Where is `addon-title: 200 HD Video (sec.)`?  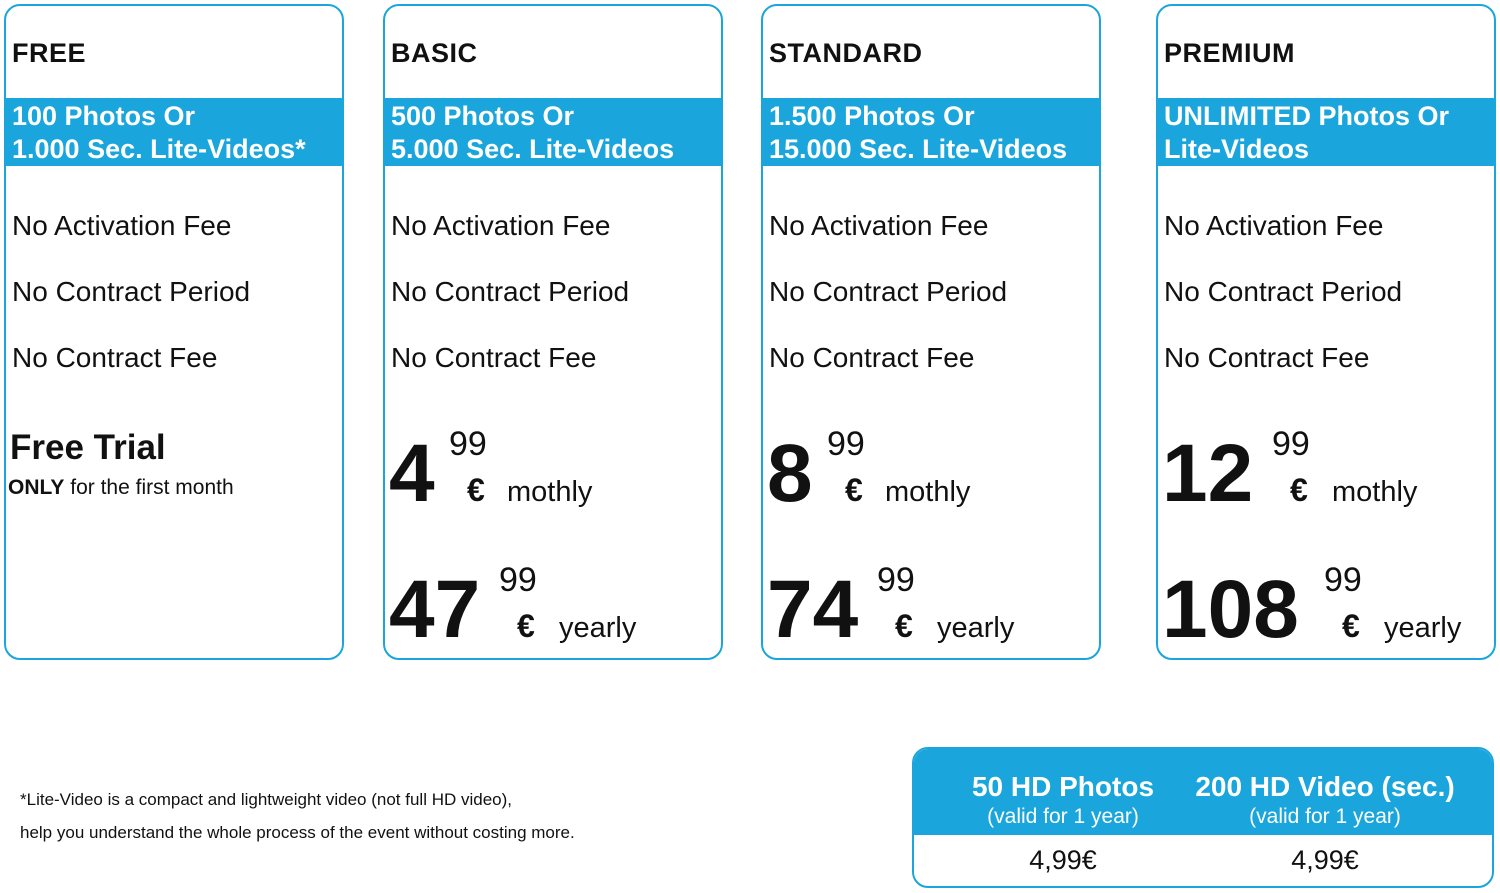 addon-title: 200 HD Video (sec.) is located at coordinates (1325, 786).